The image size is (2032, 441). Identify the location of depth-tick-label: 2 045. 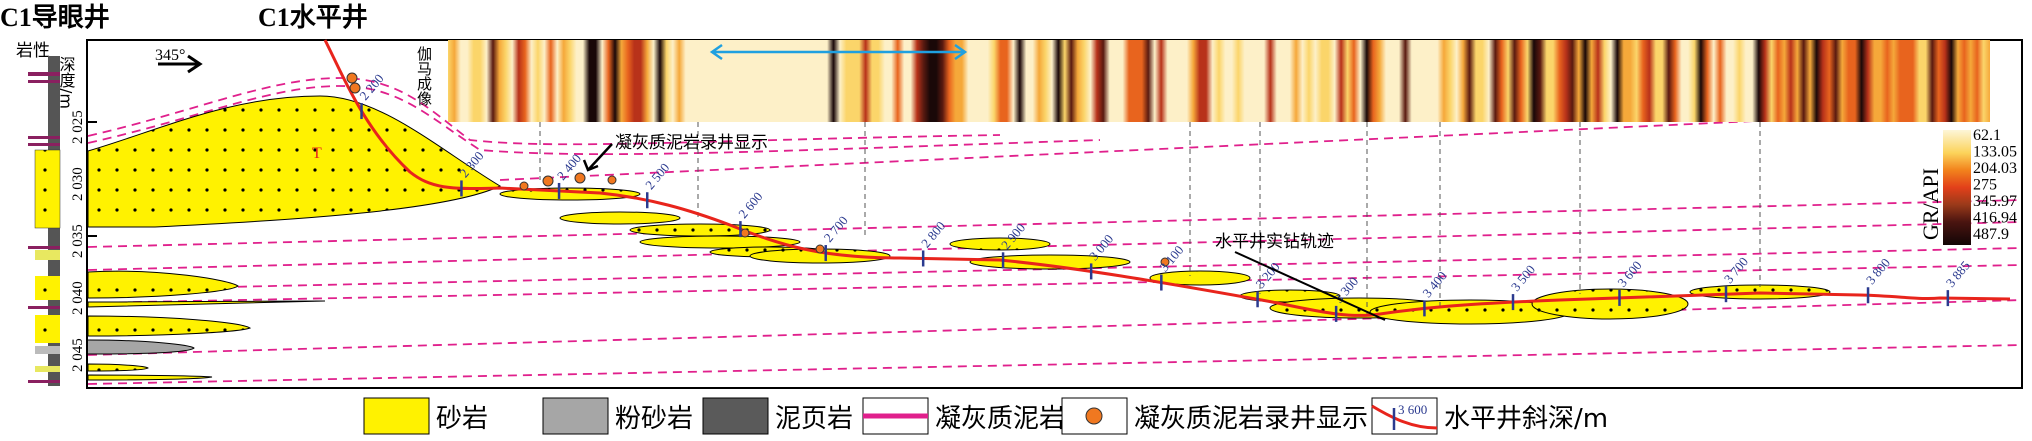
(78, 355).